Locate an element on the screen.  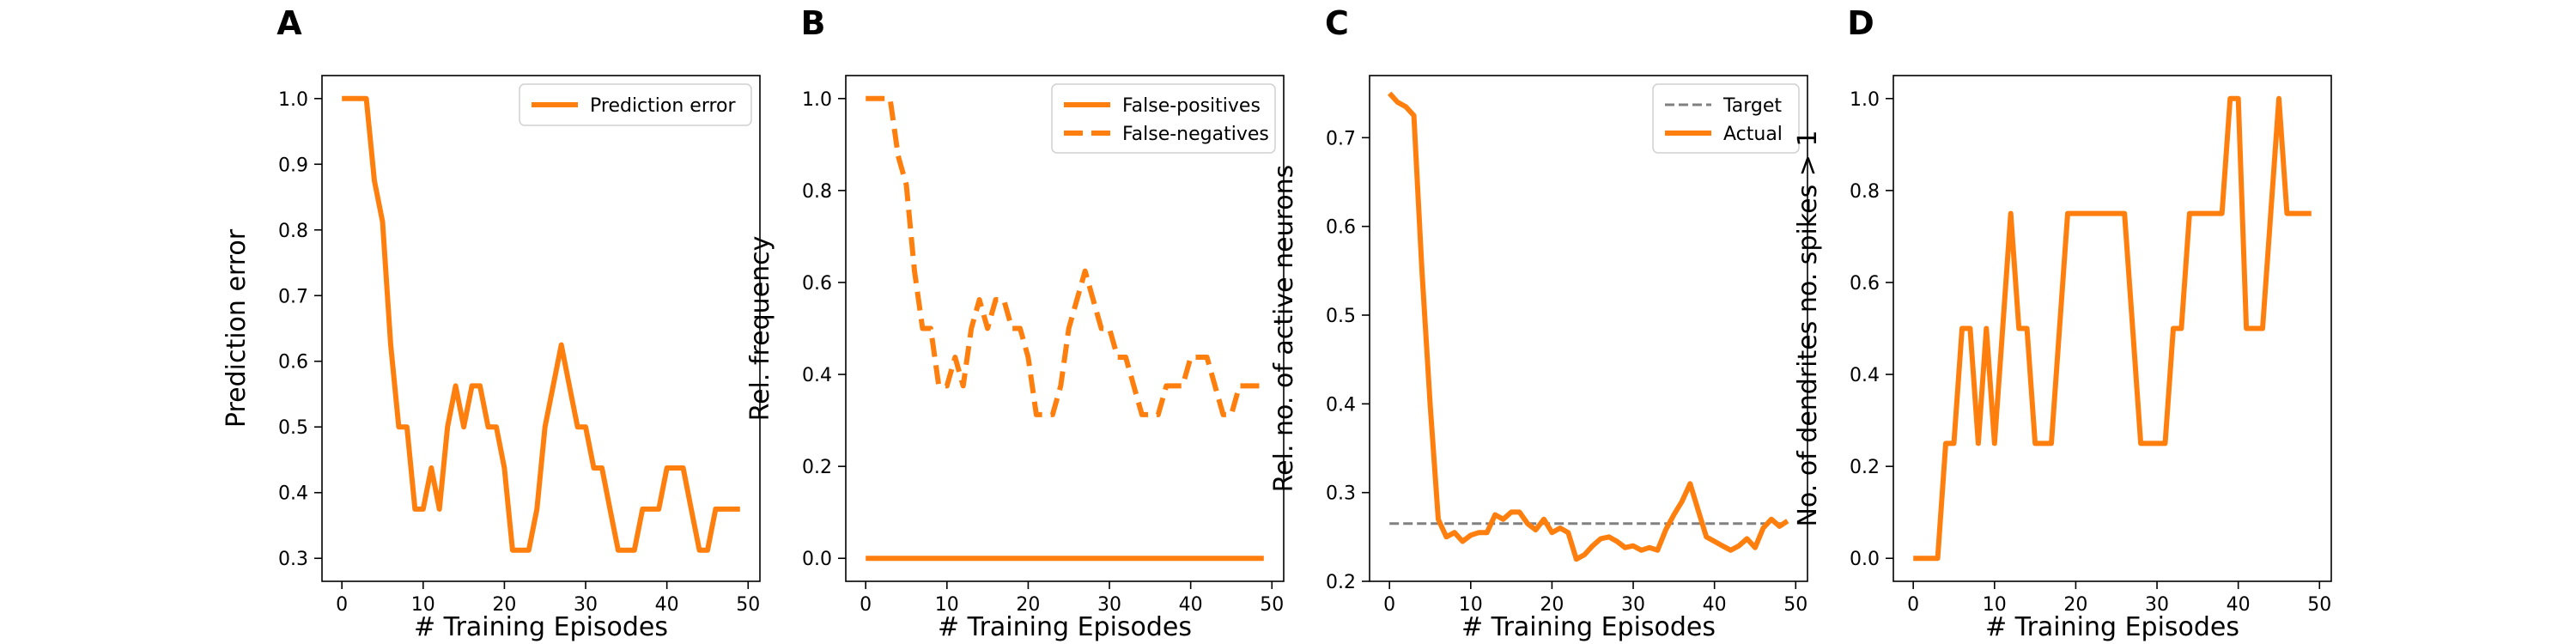
chart-1-y-tick-label: 0.6 is located at coordinates (293, 363).